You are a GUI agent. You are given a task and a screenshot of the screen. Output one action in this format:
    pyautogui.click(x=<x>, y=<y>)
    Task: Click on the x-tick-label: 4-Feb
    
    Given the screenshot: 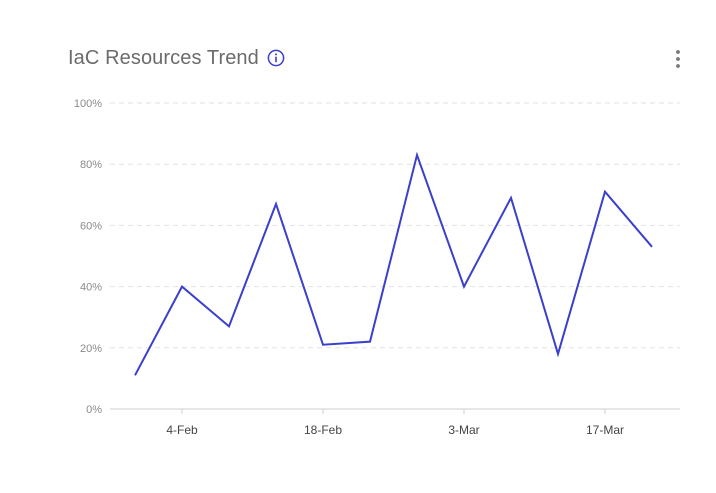 What is the action you would take?
    pyautogui.click(x=182, y=430)
    